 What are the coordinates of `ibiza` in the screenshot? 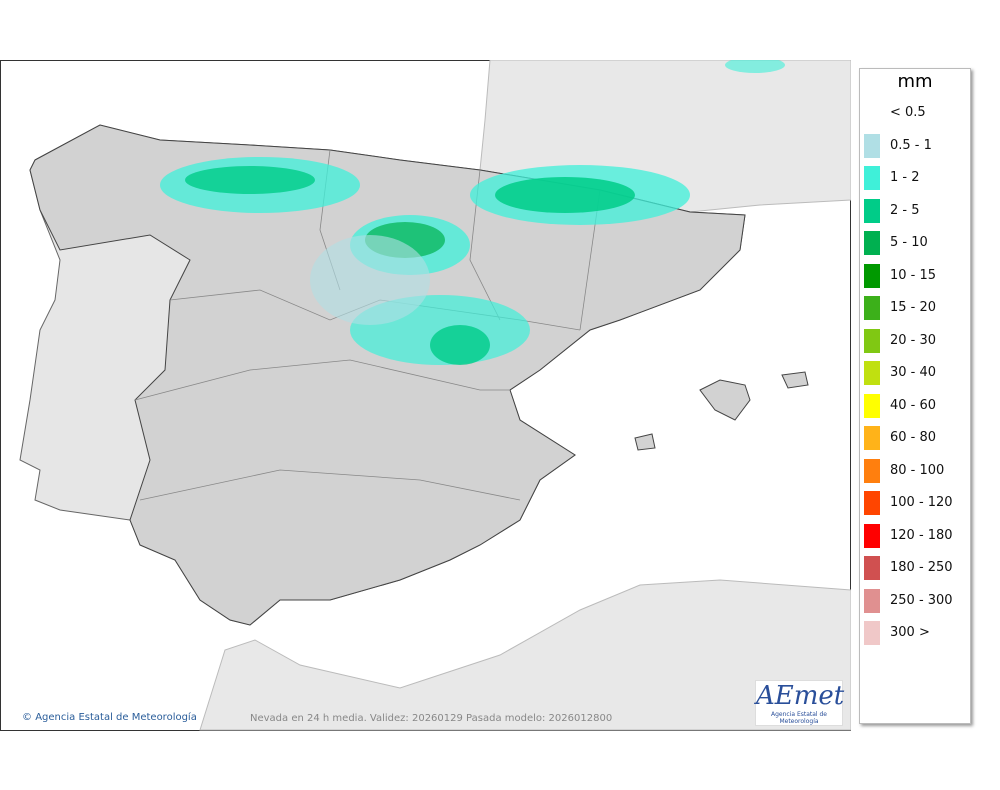 It's located at (645, 442).